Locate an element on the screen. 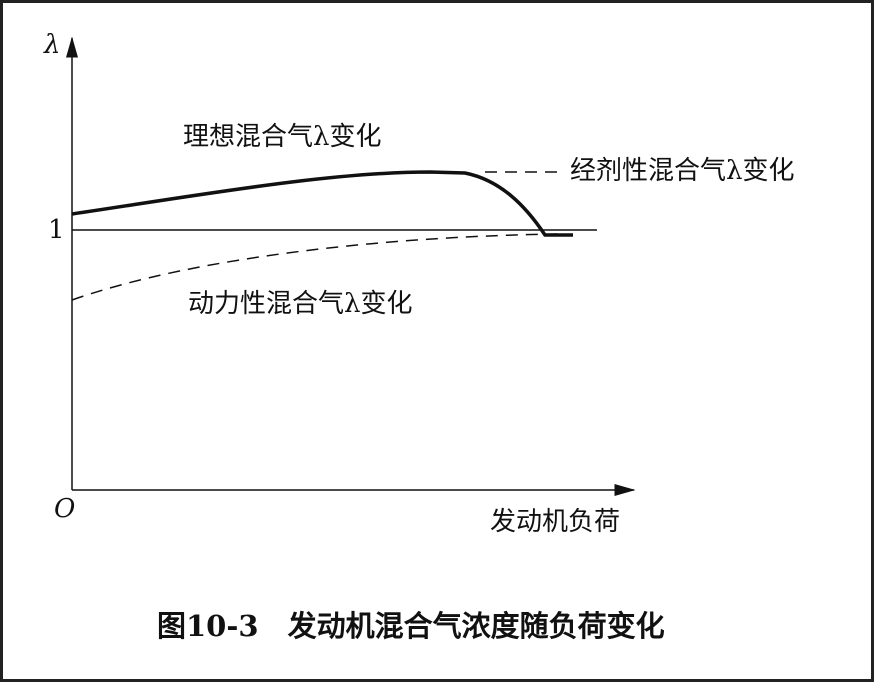 This screenshot has height=682, width=874. economy-label: 经剂性混合气λ变化 is located at coordinates (682, 171).